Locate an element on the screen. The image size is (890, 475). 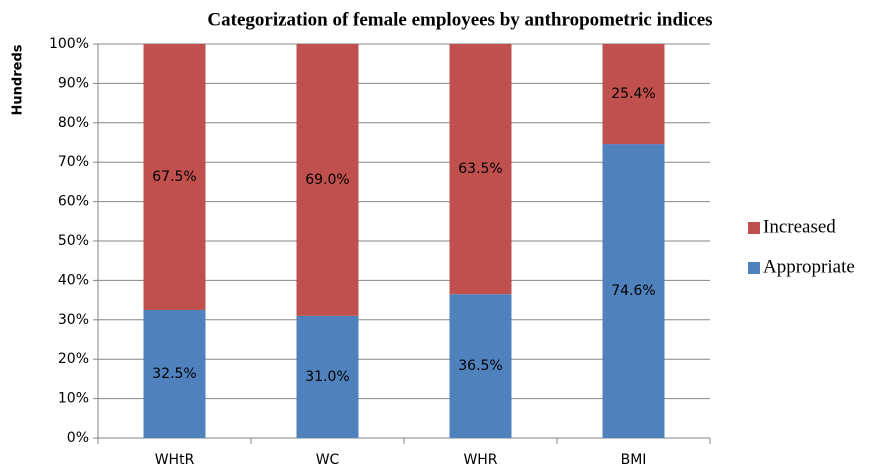
data-label: 31.0% is located at coordinates (327, 377).